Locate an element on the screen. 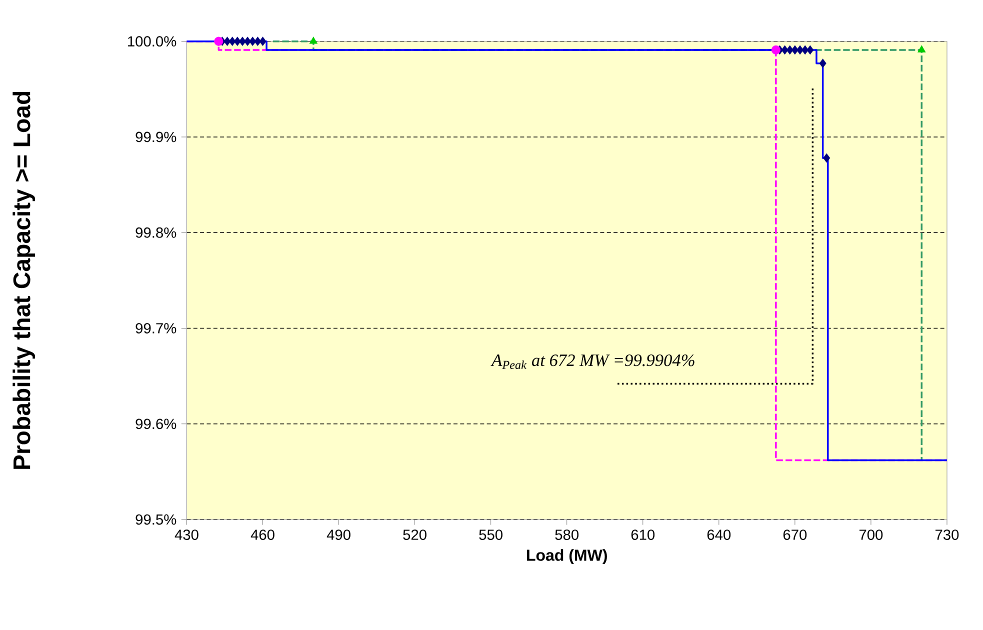  x-tick-label: 670 is located at coordinates (795, 535).